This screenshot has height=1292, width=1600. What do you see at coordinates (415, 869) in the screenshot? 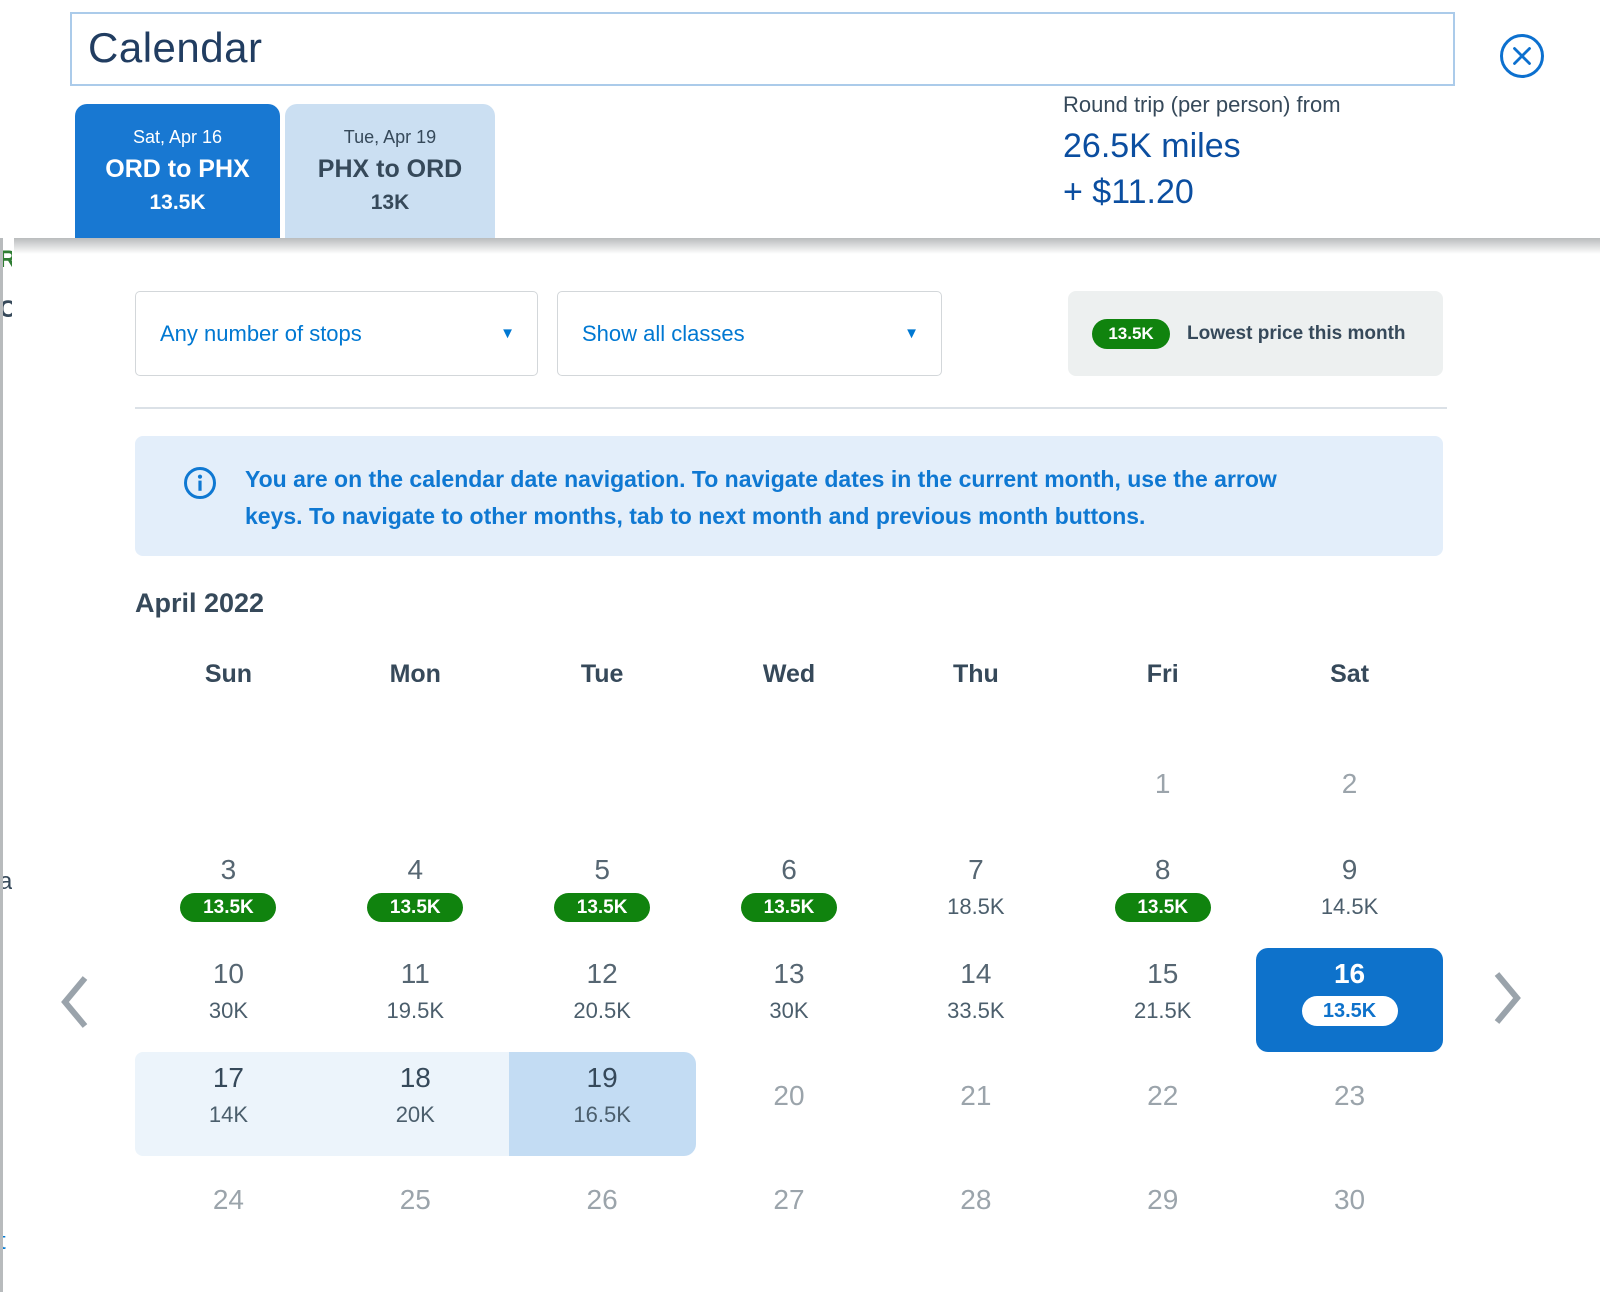
I see `day-number: 4` at bounding box center [415, 869].